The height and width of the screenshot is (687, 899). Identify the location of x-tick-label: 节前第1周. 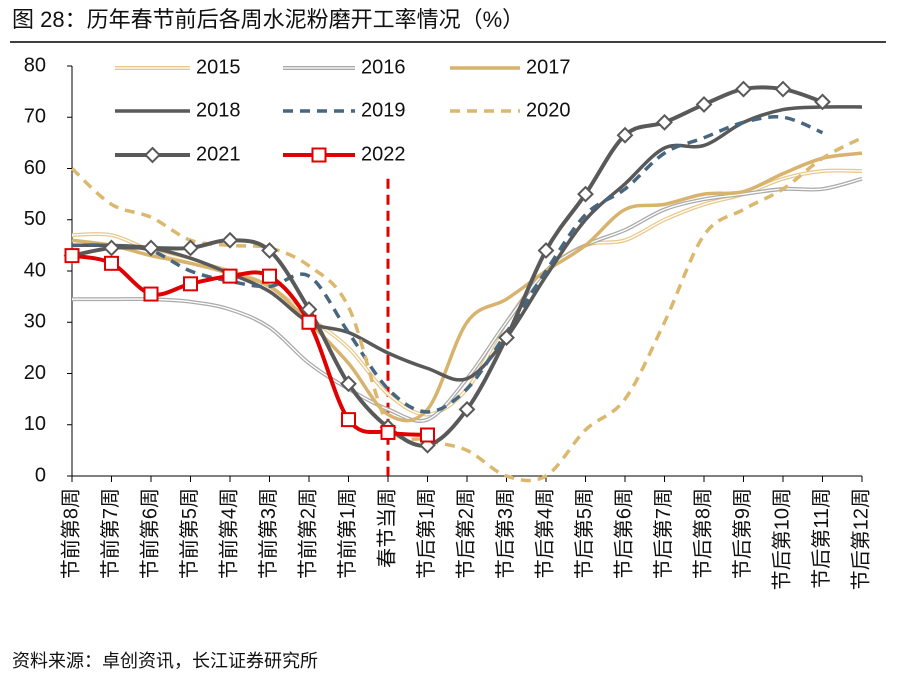
(347, 533).